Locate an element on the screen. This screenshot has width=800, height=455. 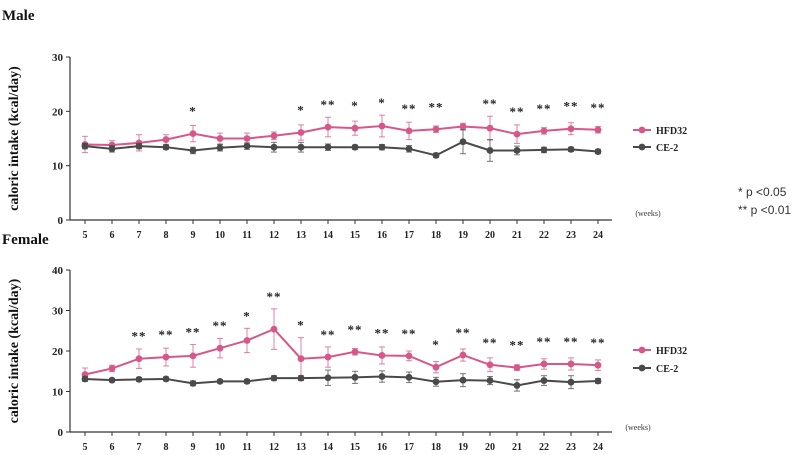
x-tick-label: 13 is located at coordinates (301, 447).